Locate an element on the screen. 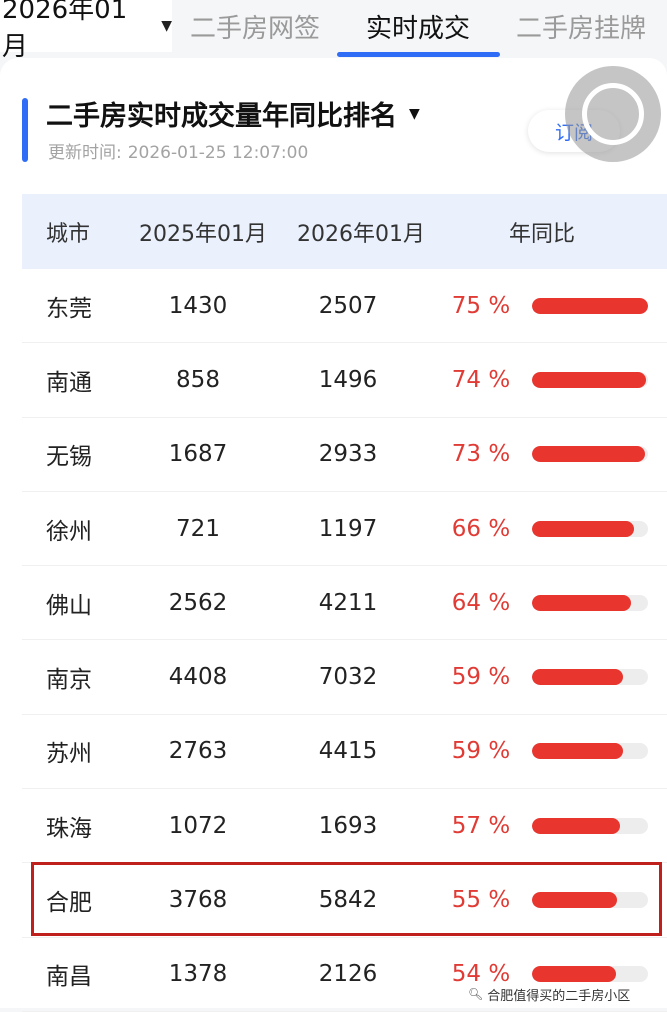 The image size is (667, 1012). update-time-label: 更新时间: is located at coordinates (85, 153).